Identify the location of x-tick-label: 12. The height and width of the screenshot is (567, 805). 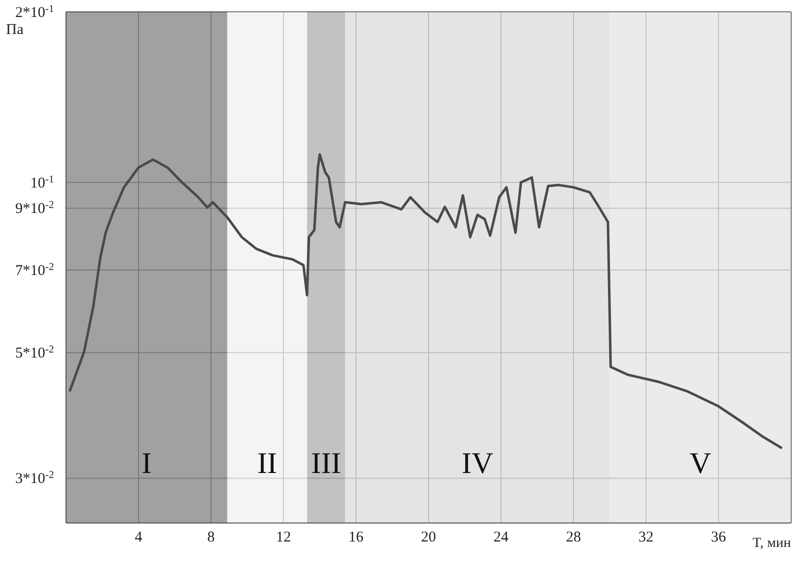
(283, 538).